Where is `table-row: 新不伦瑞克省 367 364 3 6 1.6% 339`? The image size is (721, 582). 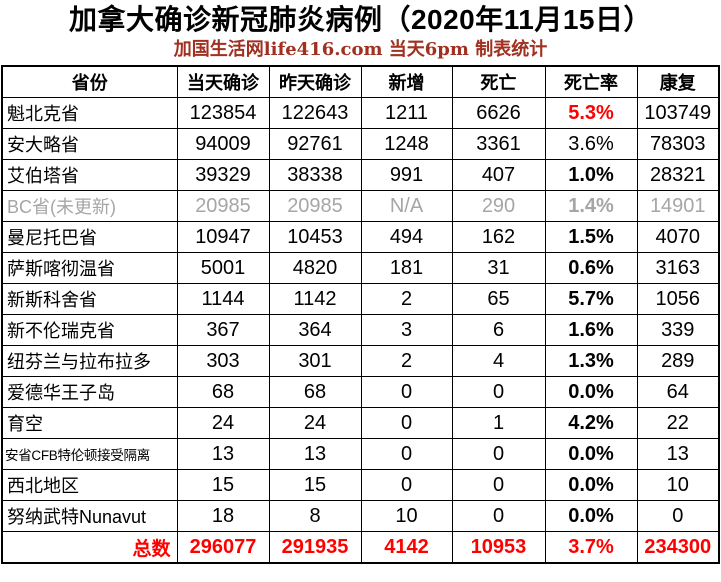
table-row: 新不伦瑞克省 367 364 3 6 1.6% 339 is located at coordinates (360, 330).